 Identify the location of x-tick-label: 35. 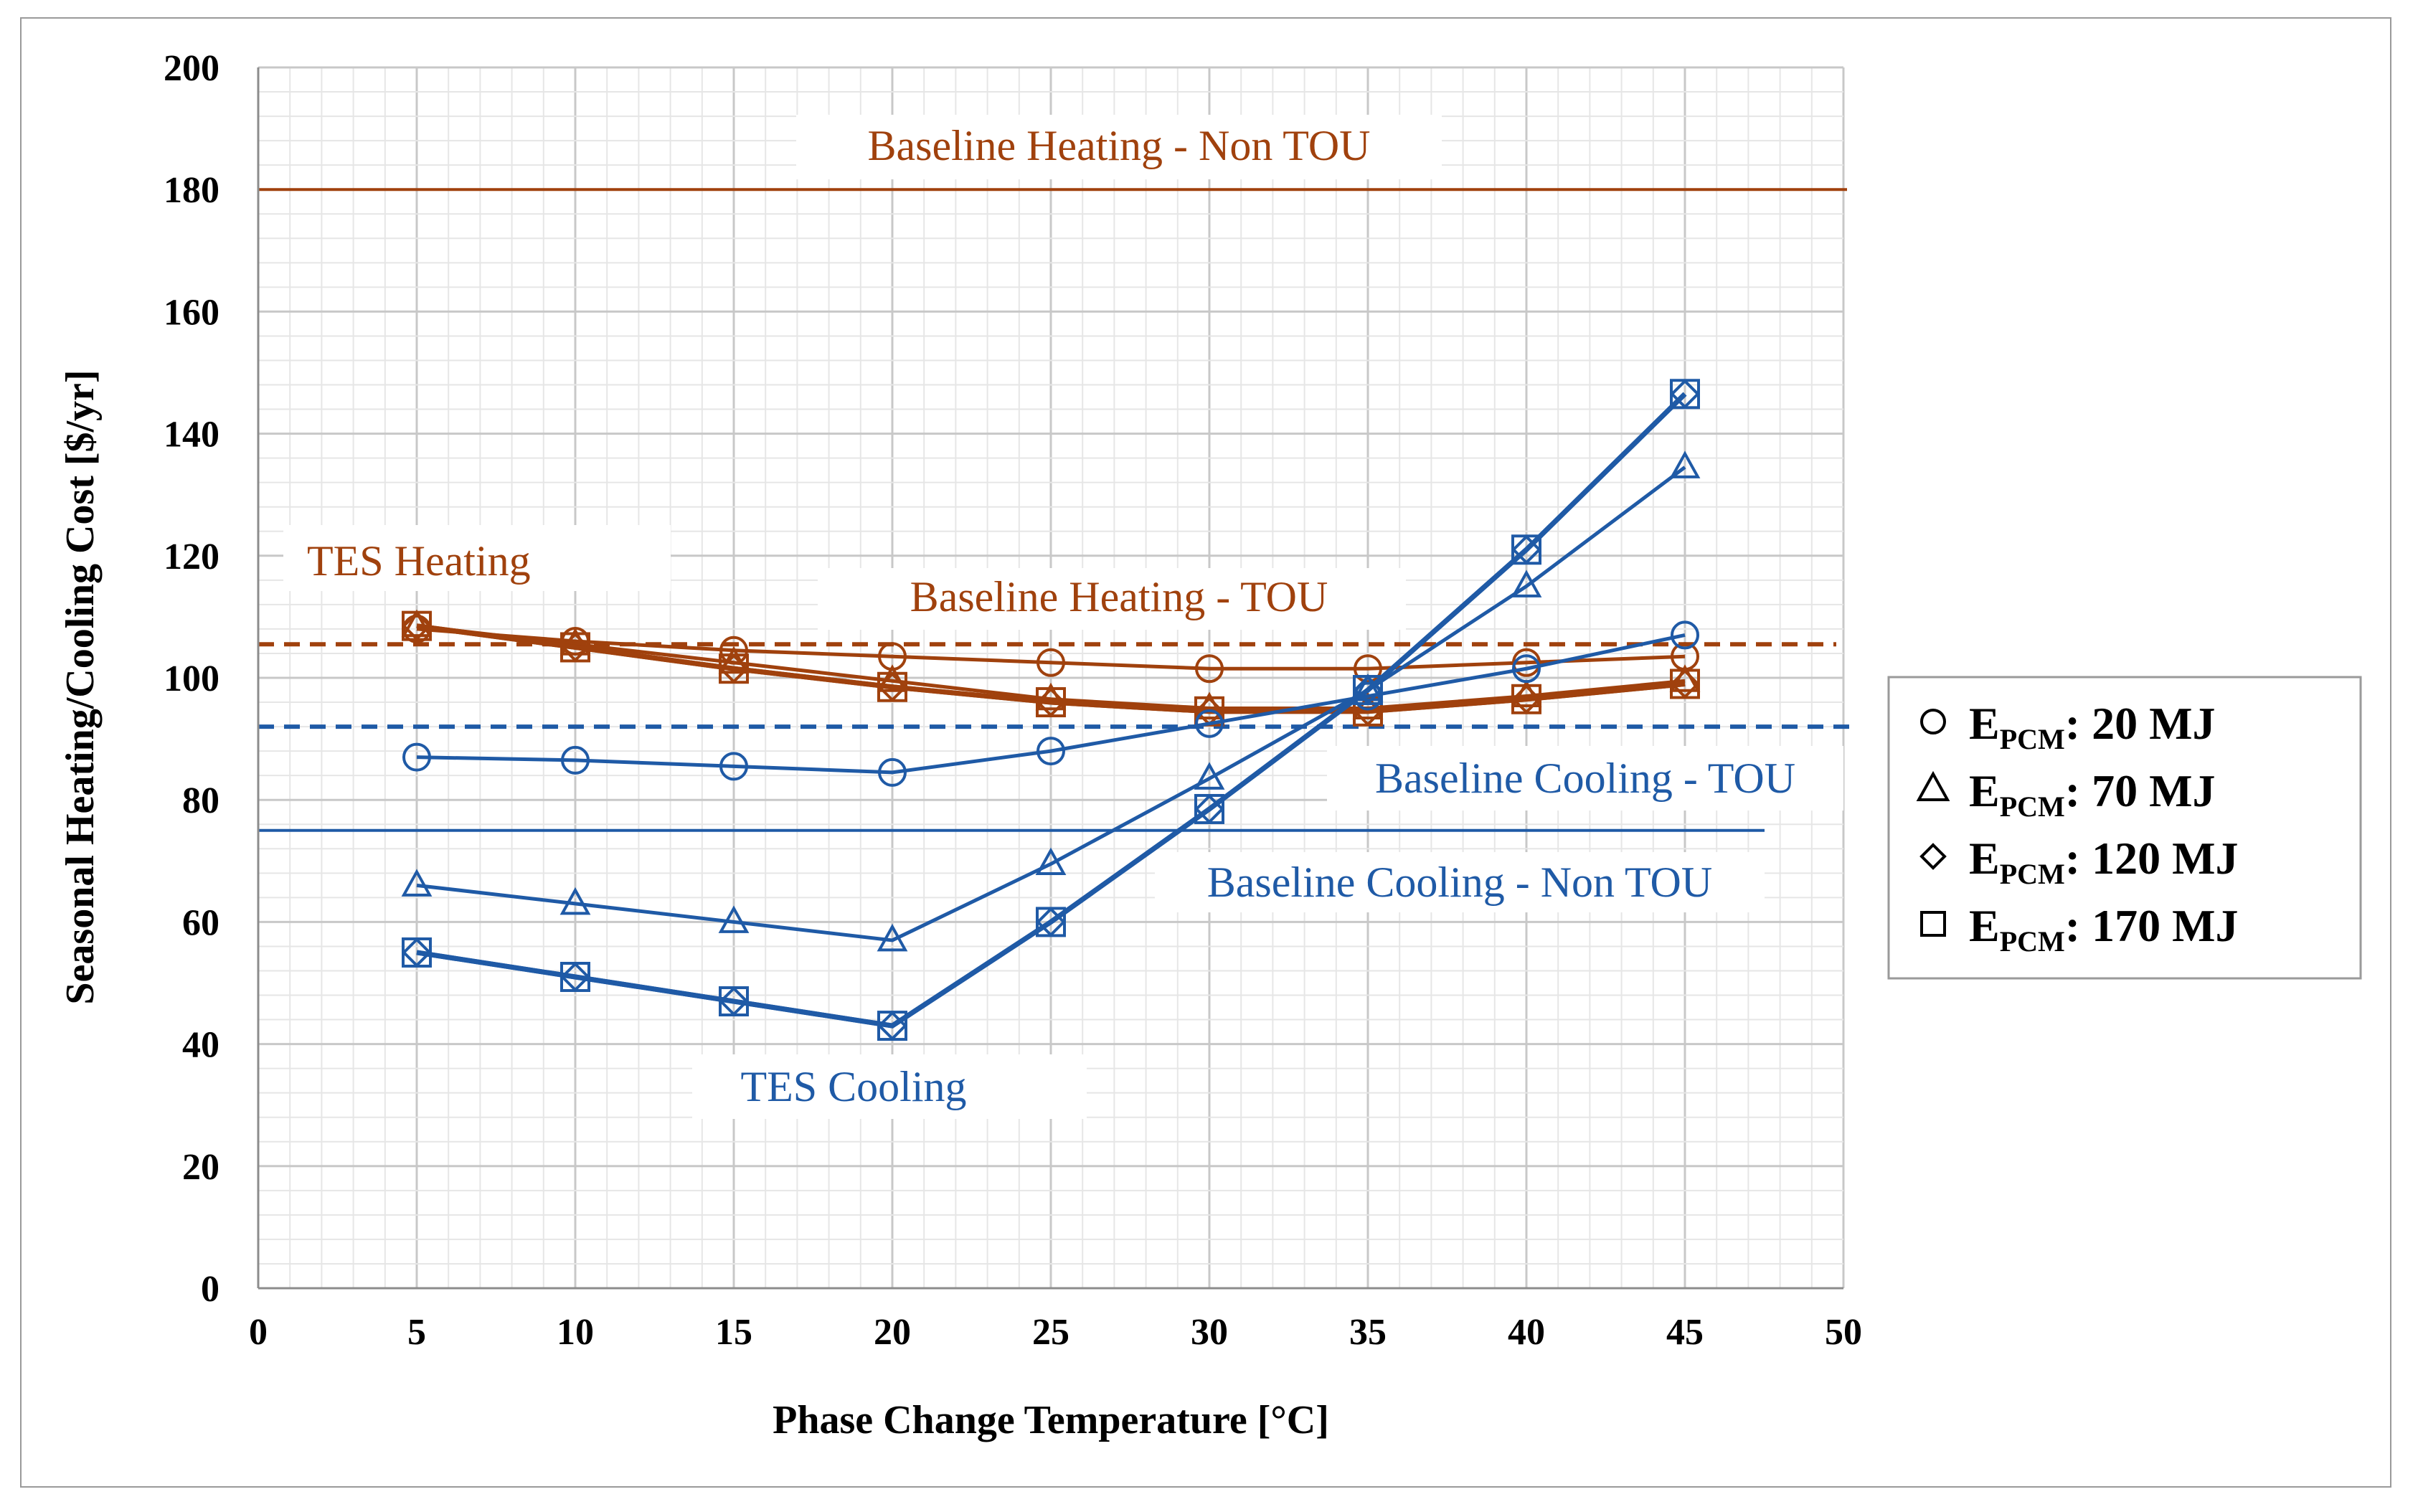
(1368, 1332).